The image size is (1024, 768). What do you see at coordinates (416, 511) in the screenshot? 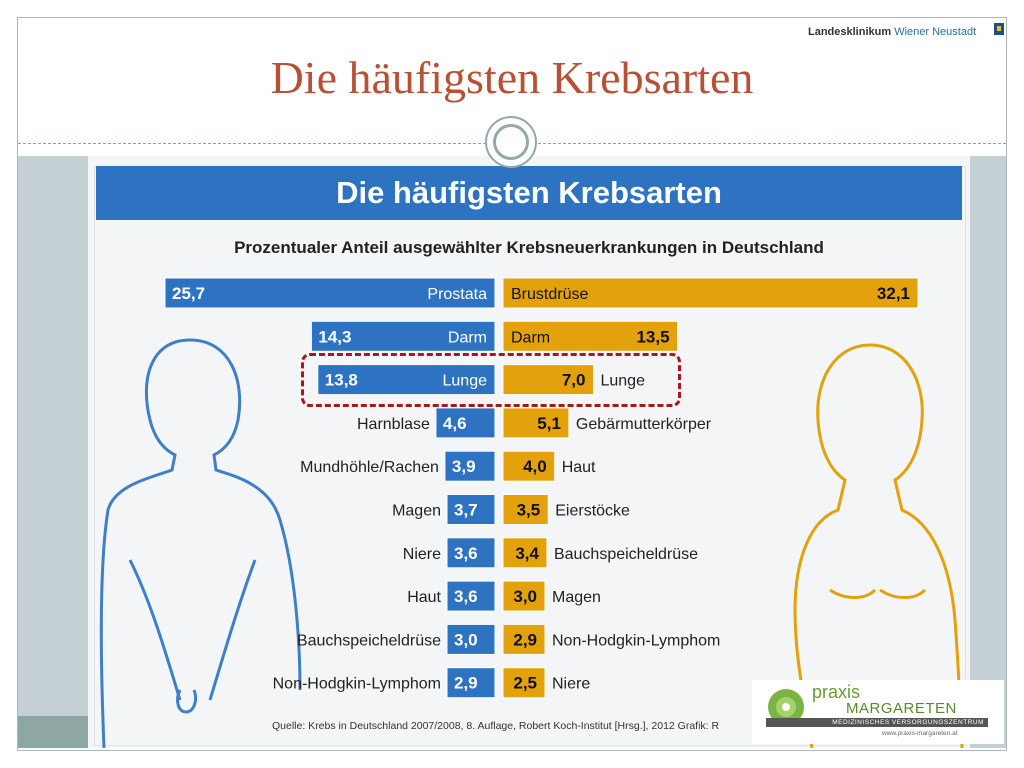
I see `category-men-5: Magen` at bounding box center [416, 511].